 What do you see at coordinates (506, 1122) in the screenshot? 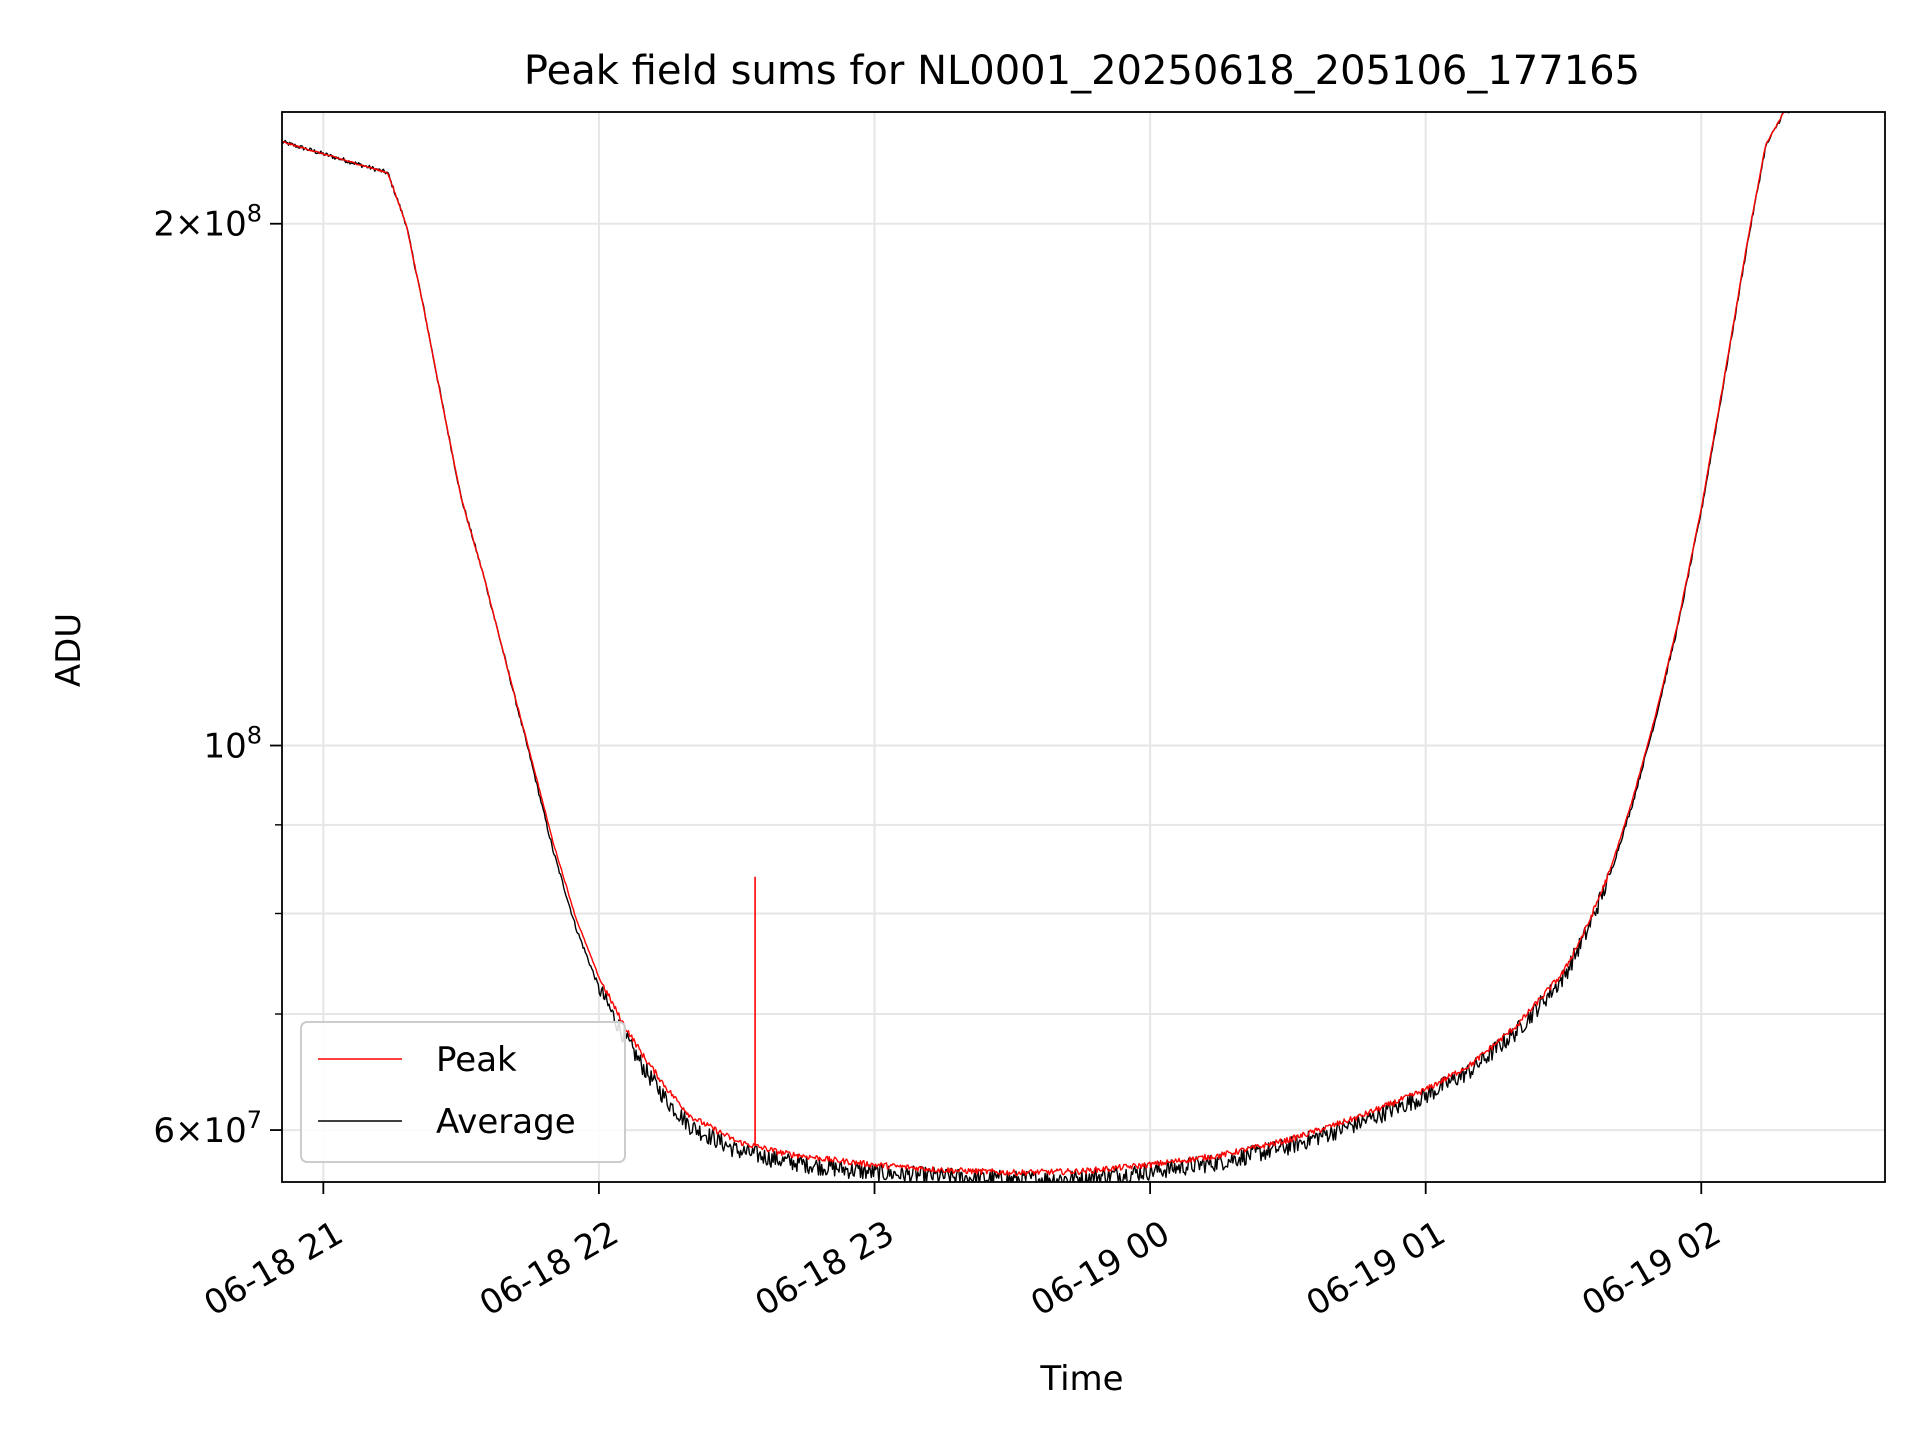
I see `legend-average-label: Average` at bounding box center [506, 1122].